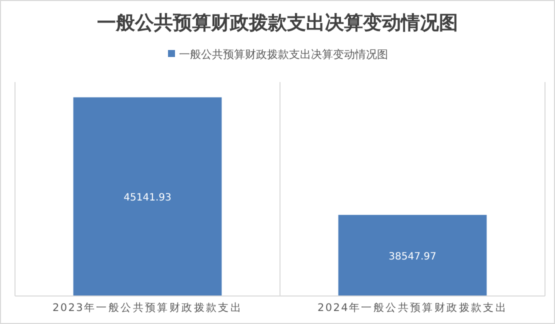 Image resolution: width=555 pixels, height=324 pixels. What do you see at coordinates (283, 54) in the screenshot?
I see `legend-label: 一般公共预算财政拨款支出决算变动情况图` at bounding box center [283, 54].